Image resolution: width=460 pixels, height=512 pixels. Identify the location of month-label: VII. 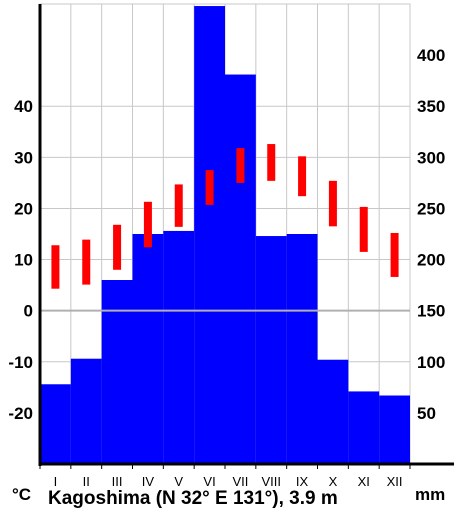
(240, 481).